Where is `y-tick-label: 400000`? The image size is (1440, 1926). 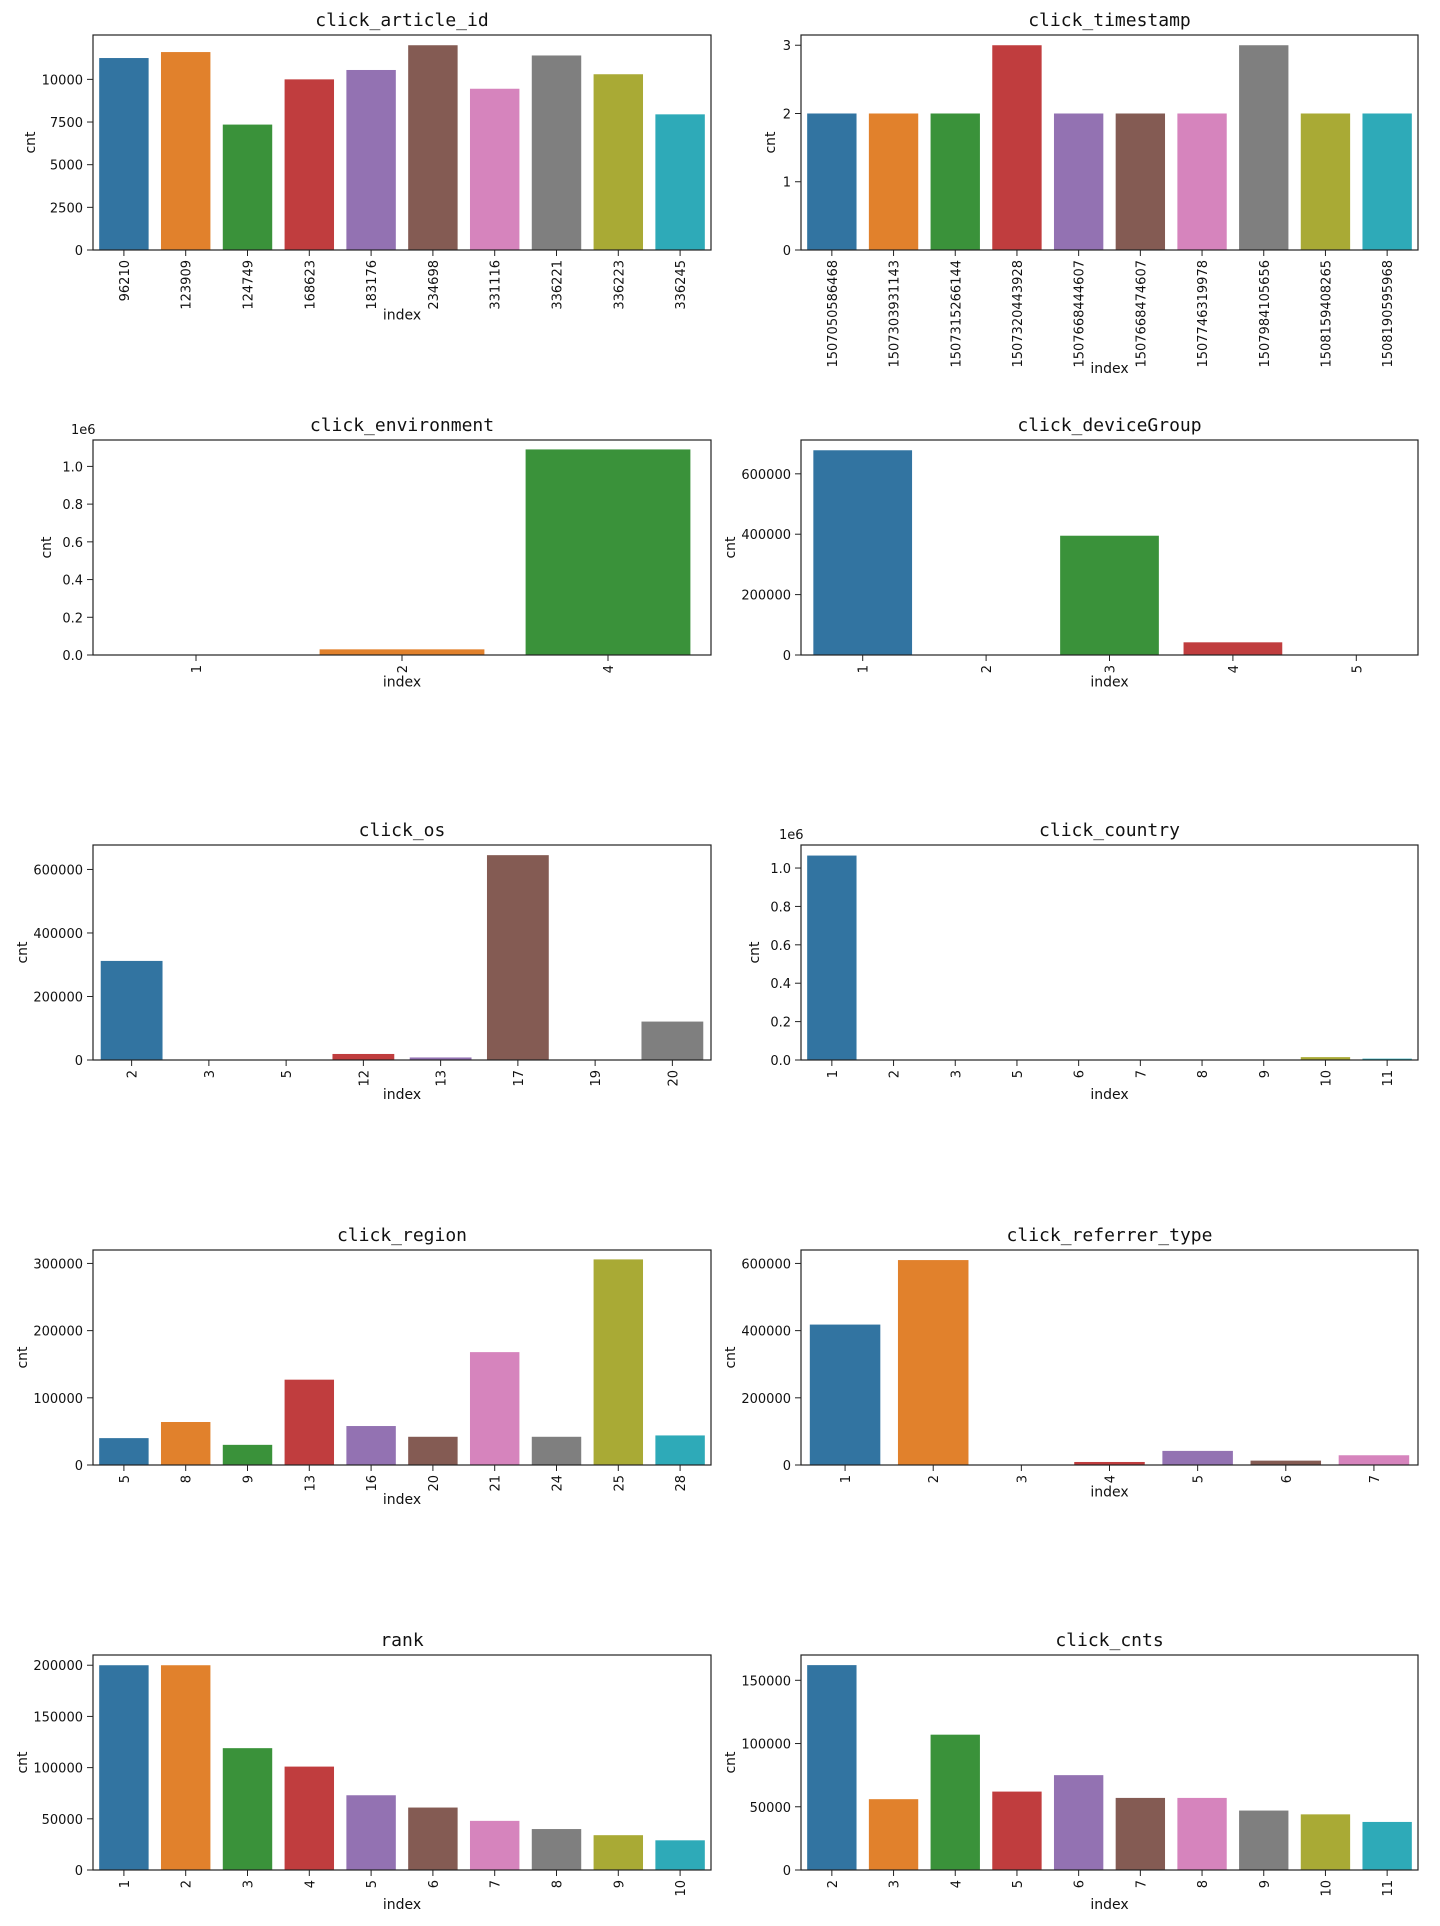 y-tick-label: 400000 is located at coordinates (58, 934).